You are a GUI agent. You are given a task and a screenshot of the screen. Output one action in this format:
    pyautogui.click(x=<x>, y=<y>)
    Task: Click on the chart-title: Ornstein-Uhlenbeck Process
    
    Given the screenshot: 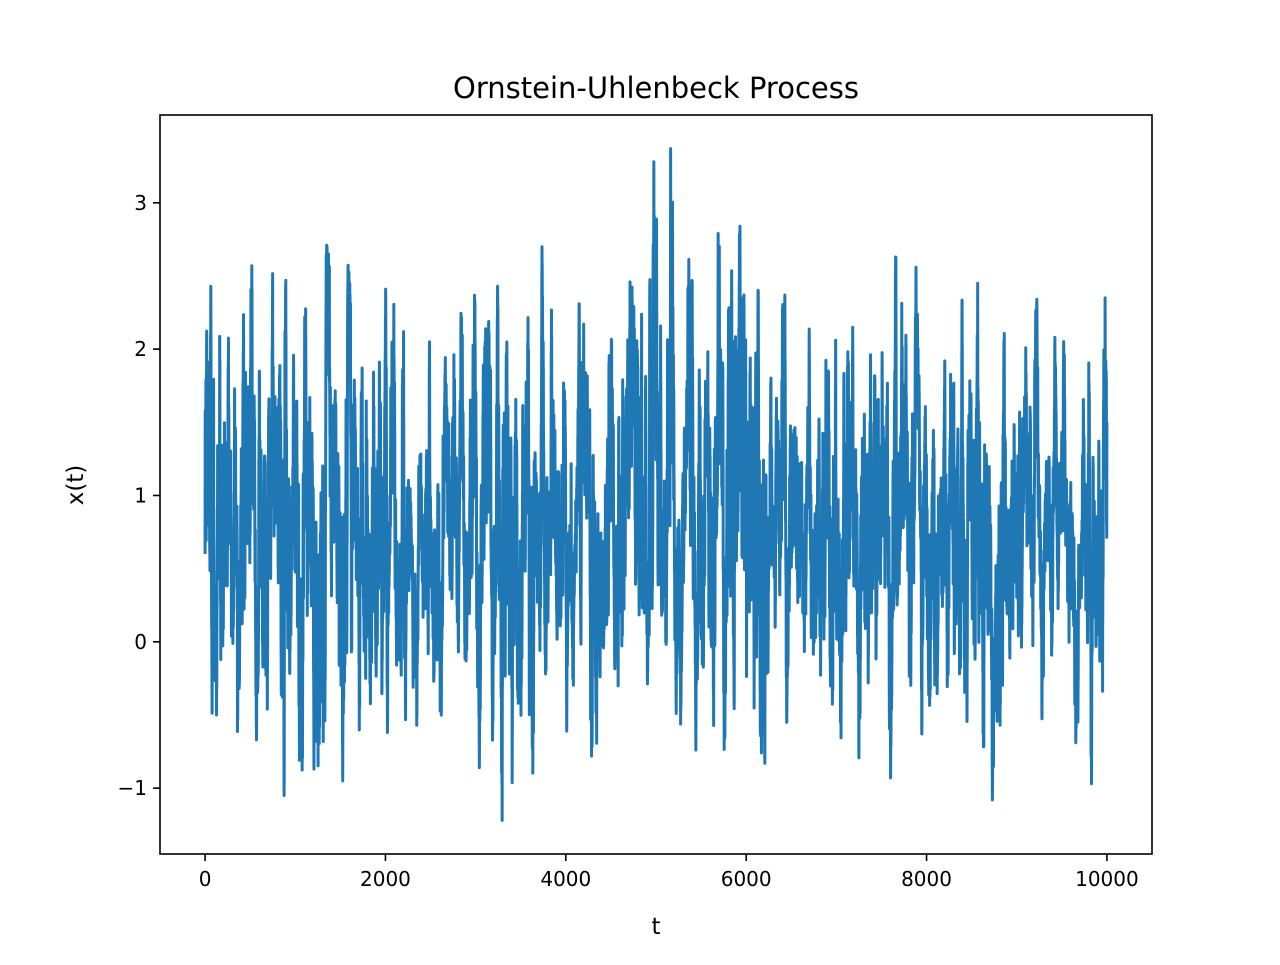 What is the action you would take?
    pyautogui.click(x=656, y=88)
    